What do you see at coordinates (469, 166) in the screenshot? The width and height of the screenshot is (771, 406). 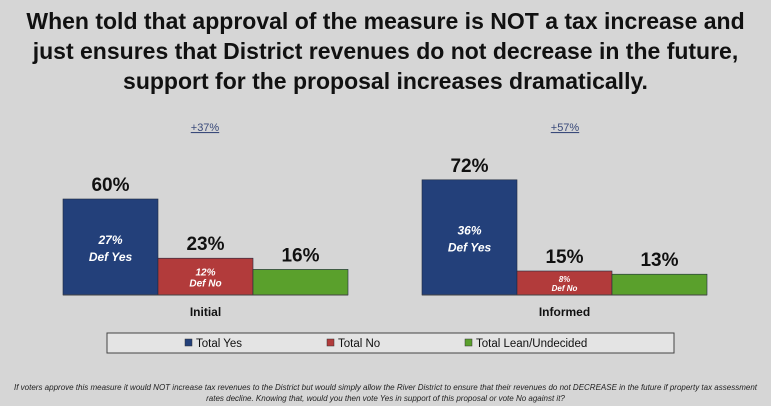 I see `value-label-1-0: 72%` at bounding box center [469, 166].